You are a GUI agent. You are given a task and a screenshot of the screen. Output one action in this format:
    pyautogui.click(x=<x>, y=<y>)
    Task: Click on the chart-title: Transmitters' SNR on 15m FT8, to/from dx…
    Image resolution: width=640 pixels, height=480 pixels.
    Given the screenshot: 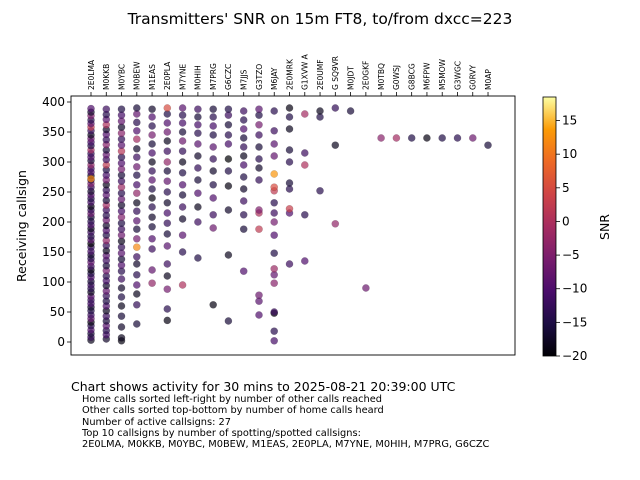 What is the action you would take?
    pyautogui.click(x=320, y=19)
    